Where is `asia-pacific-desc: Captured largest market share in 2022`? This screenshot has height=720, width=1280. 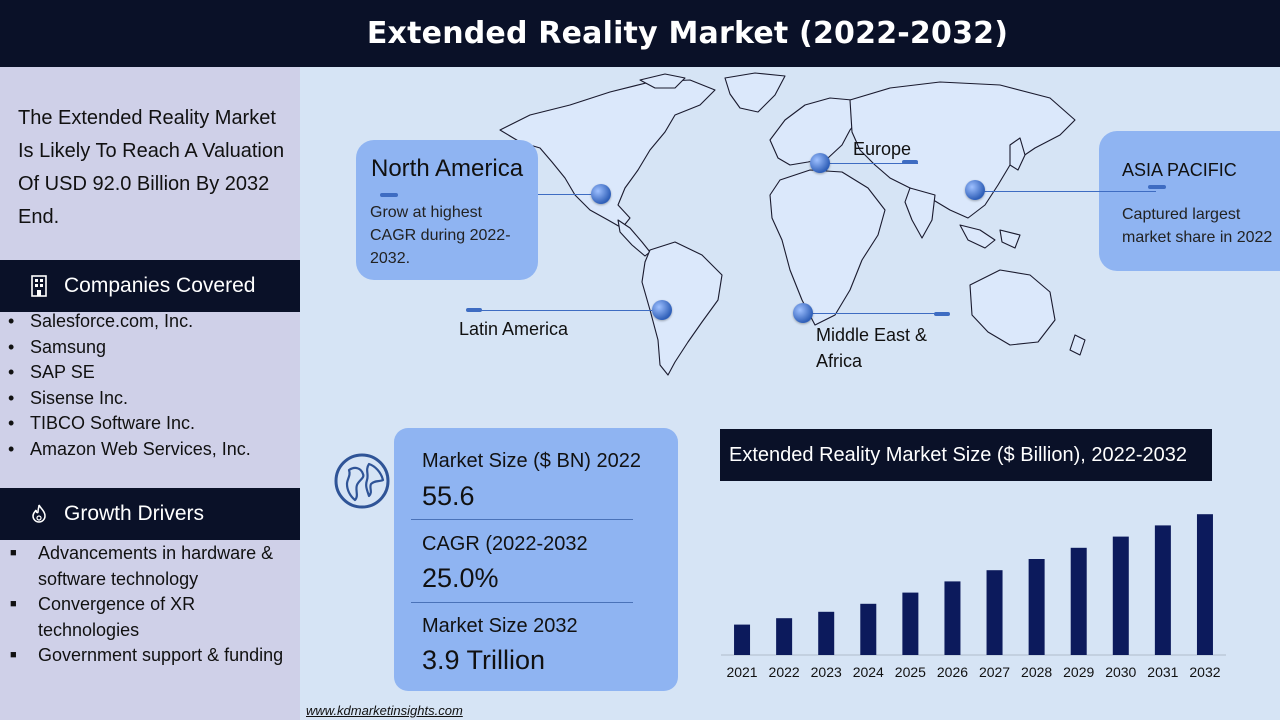 asia-pacific-desc: Captured largest market share in 2022 is located at coordinates (1197, 226).